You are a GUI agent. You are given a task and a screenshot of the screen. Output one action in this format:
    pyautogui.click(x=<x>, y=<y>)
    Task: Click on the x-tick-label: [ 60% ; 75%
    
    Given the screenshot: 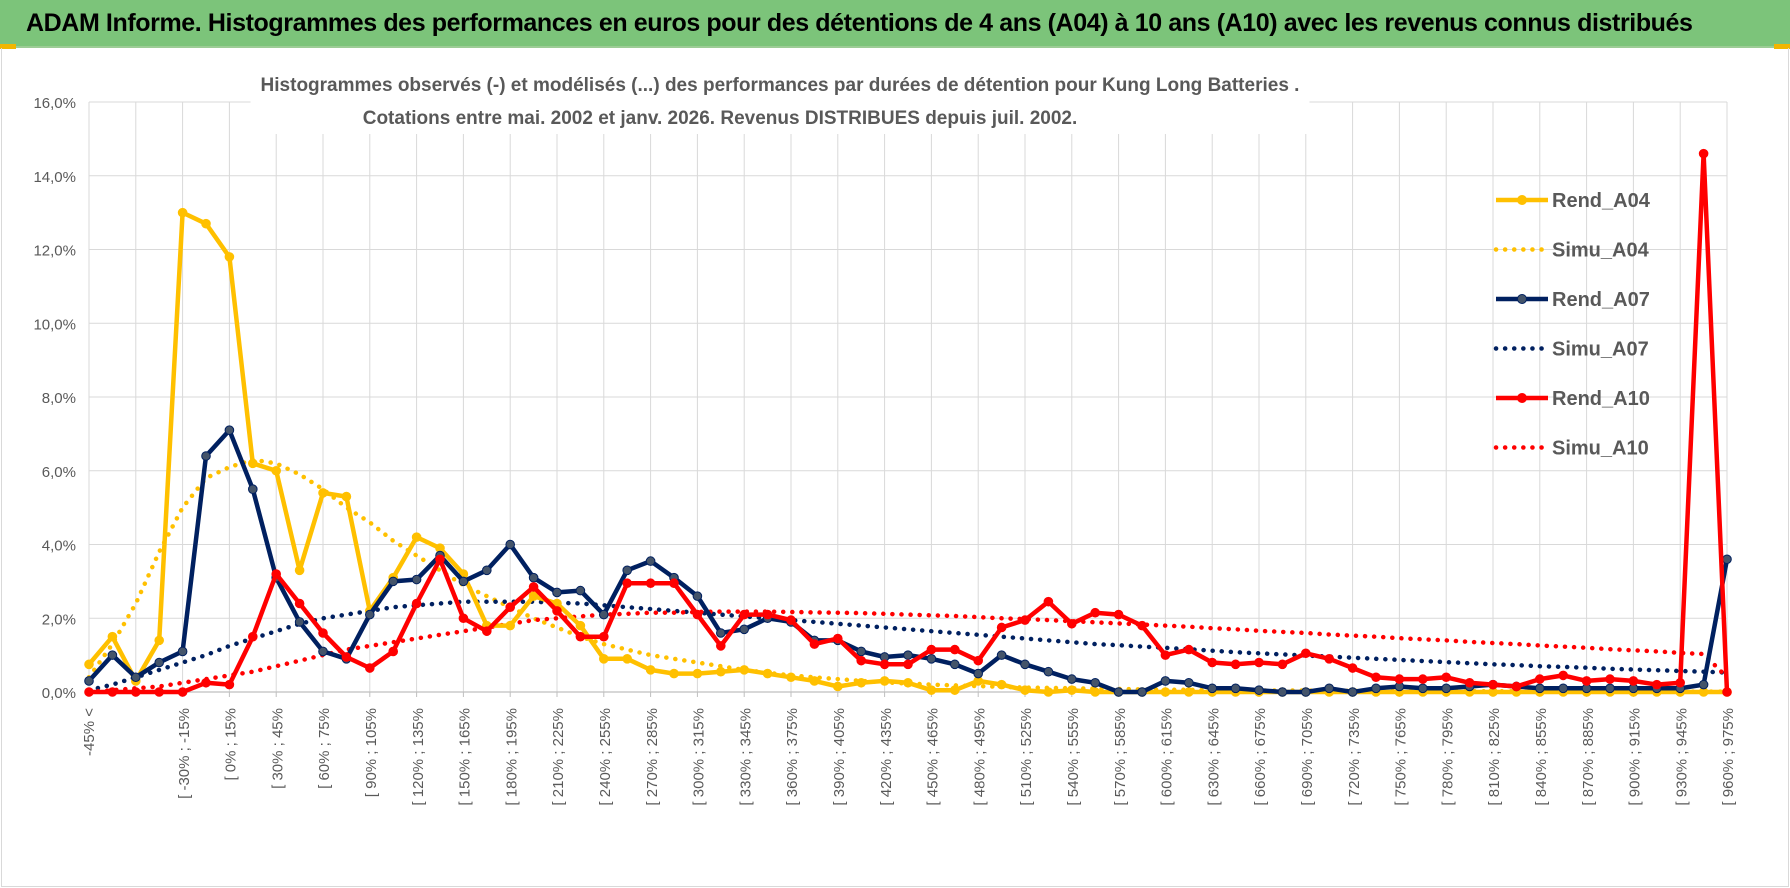 What is the action you would take?
    pyautogui.click(x=324, y=748)
    